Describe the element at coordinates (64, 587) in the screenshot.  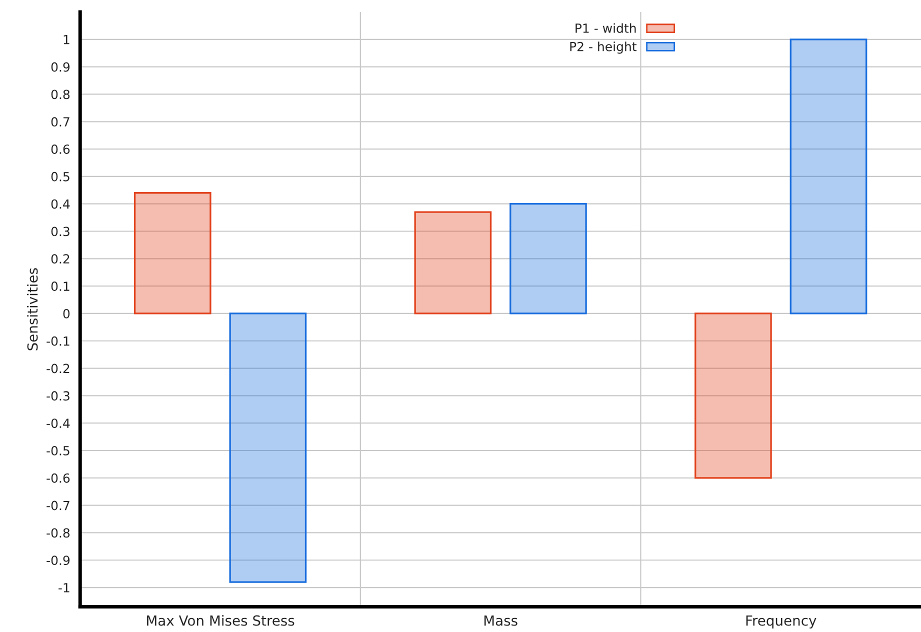
I see `y-tick-label: -1` at that location.